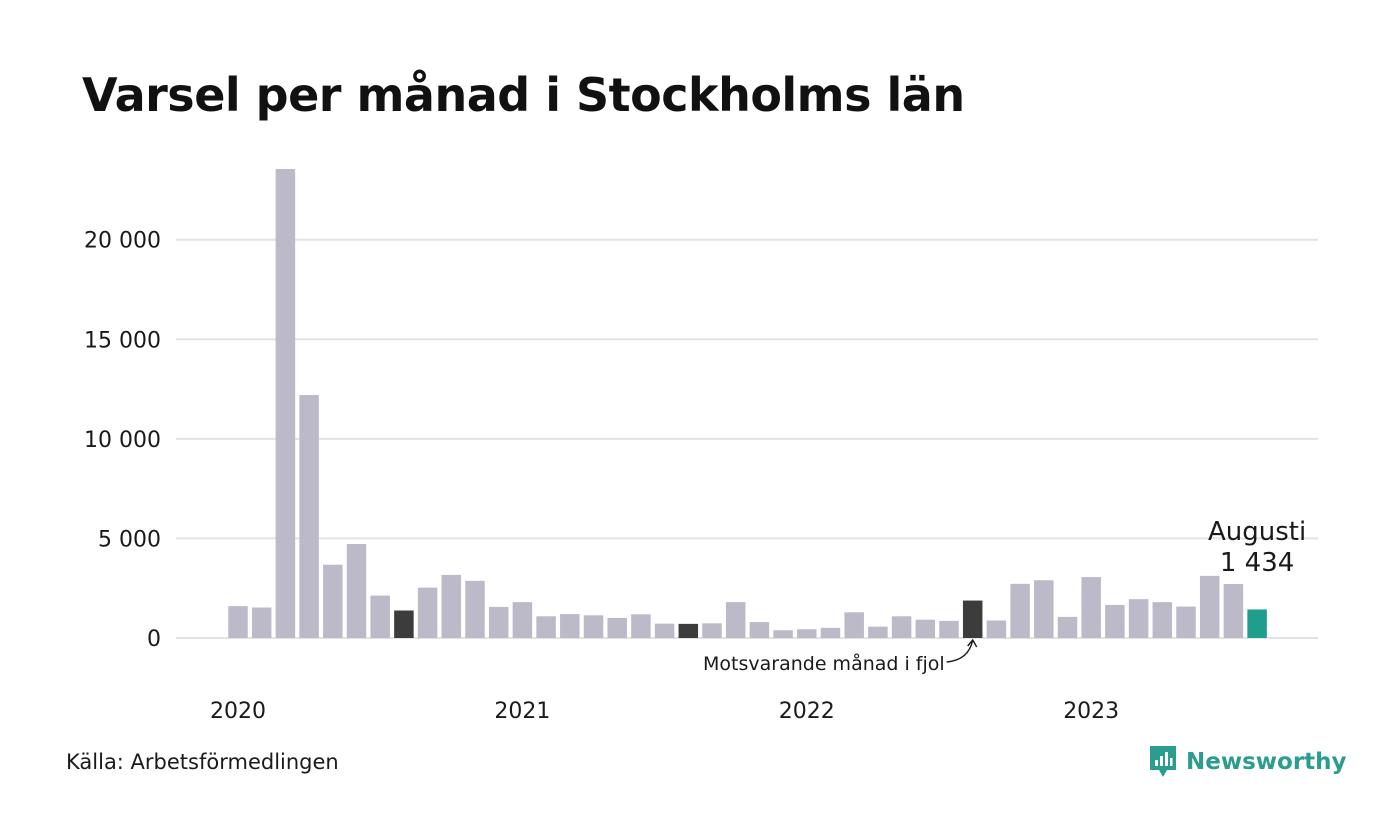  What do you see at coordinates (154, 639) in the screenshot?
I see `y-tick-label: 0` at bounding box center [154, 639].